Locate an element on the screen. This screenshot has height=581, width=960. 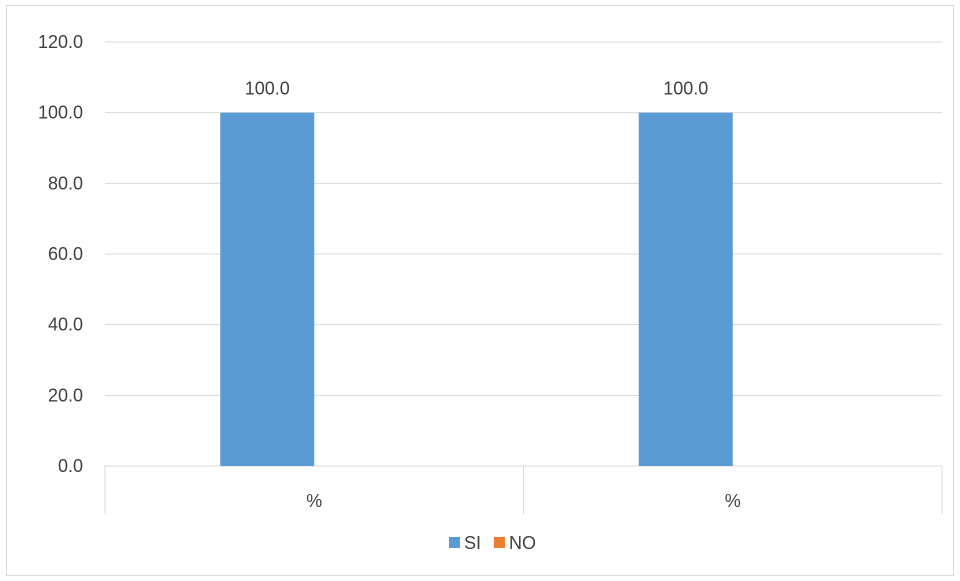
legend-swatch-no is located at coordinates (499, 542).